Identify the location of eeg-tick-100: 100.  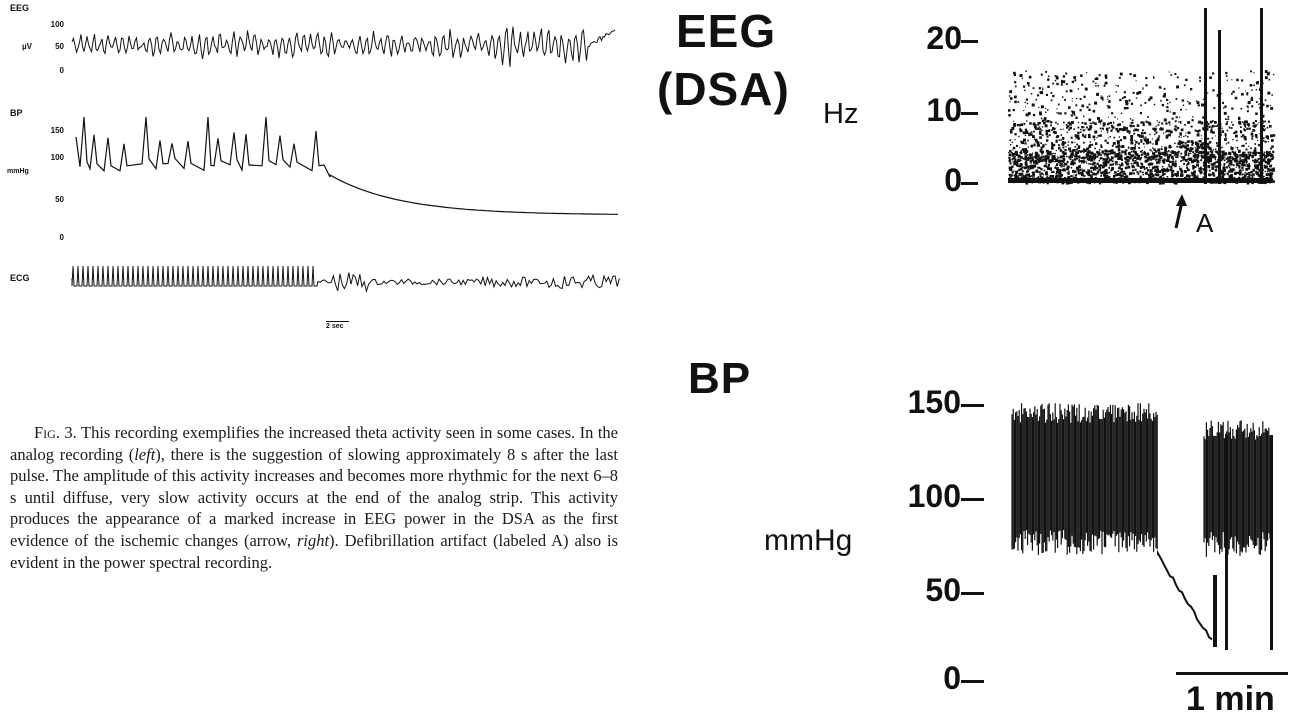
(57, 24).